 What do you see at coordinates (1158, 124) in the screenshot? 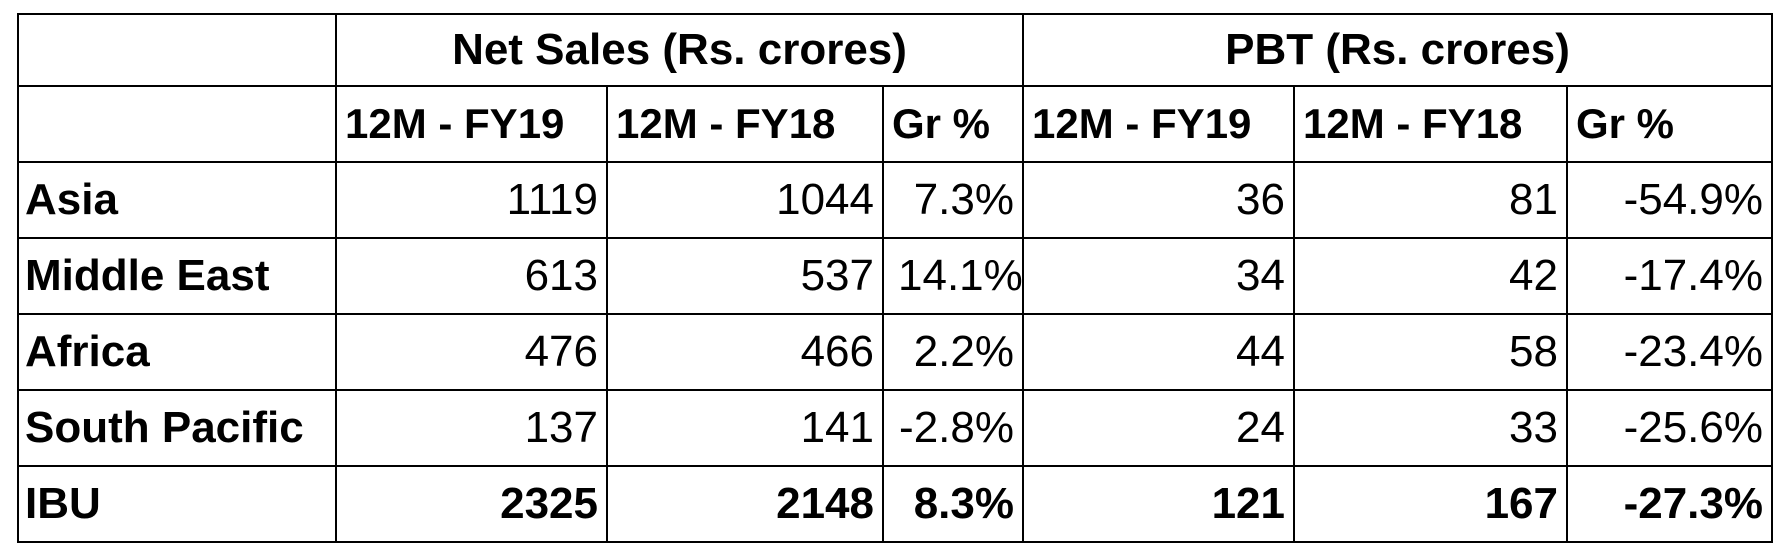
I see `col-header-pbt-fy19: 12M - FY19` at bounding box center [1158, 124].